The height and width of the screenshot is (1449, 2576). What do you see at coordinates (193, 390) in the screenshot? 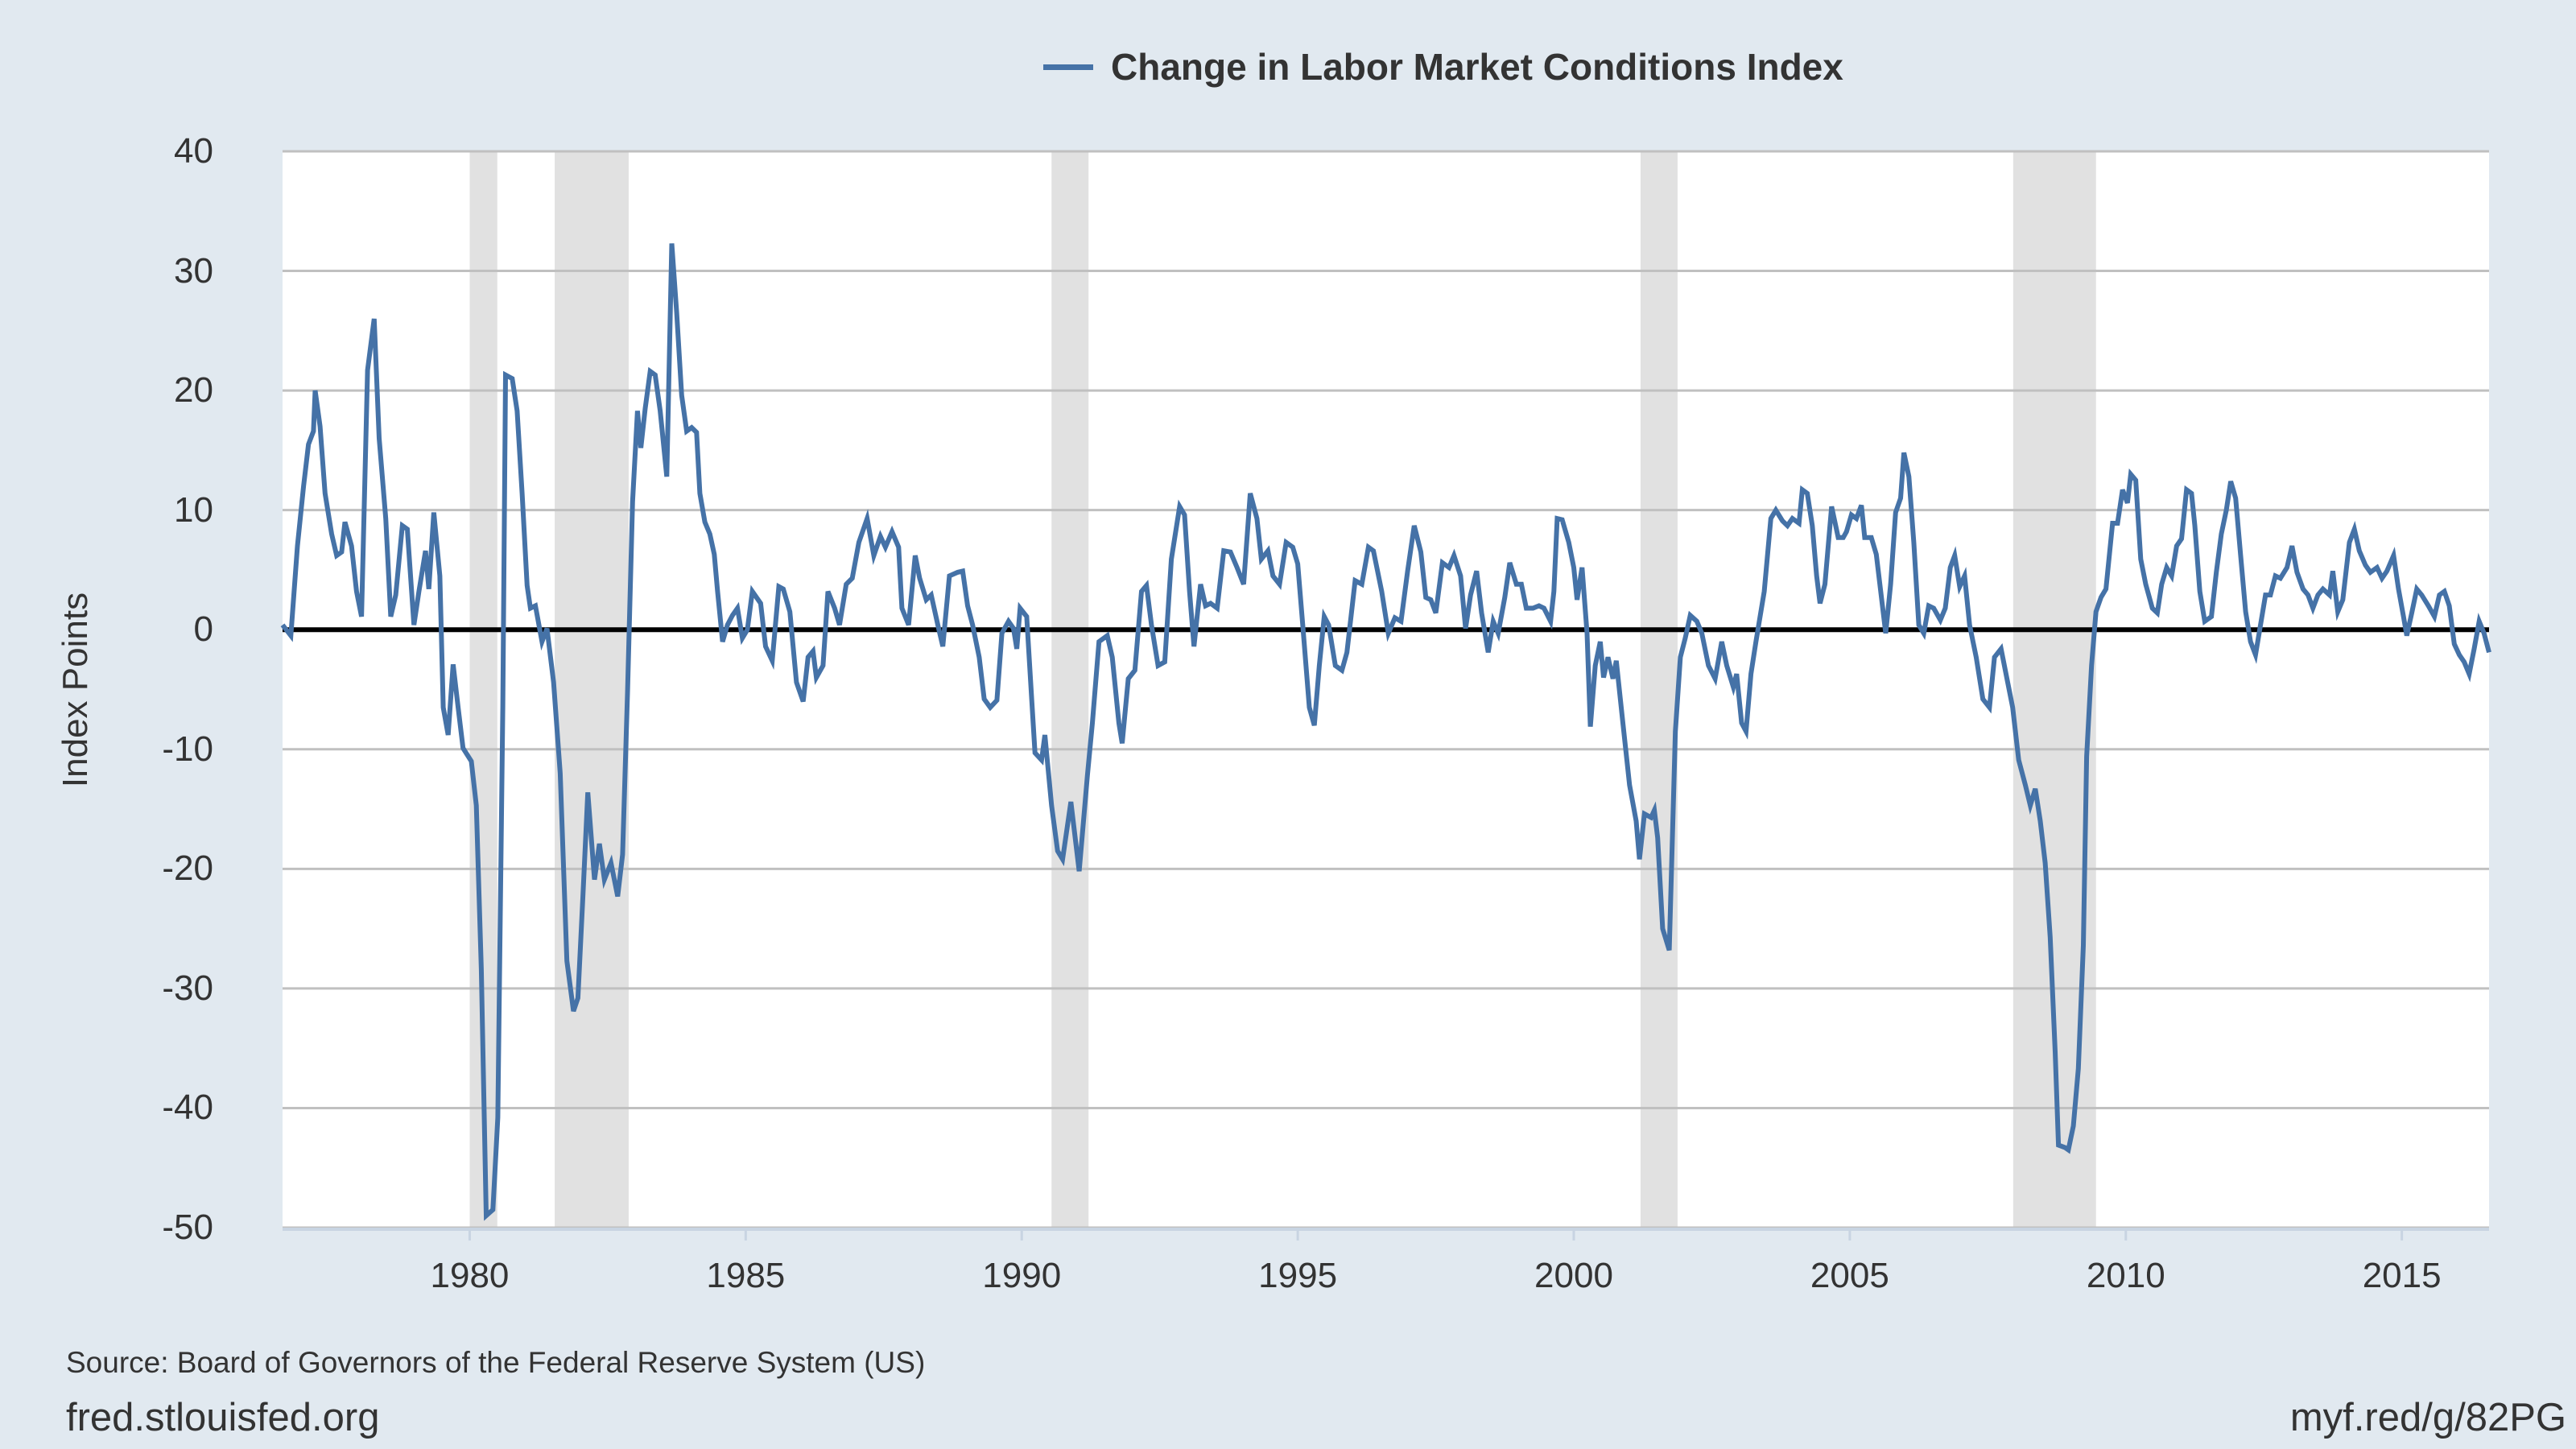
I see `y-tick-label: 20` at bounding box center [193, 390].